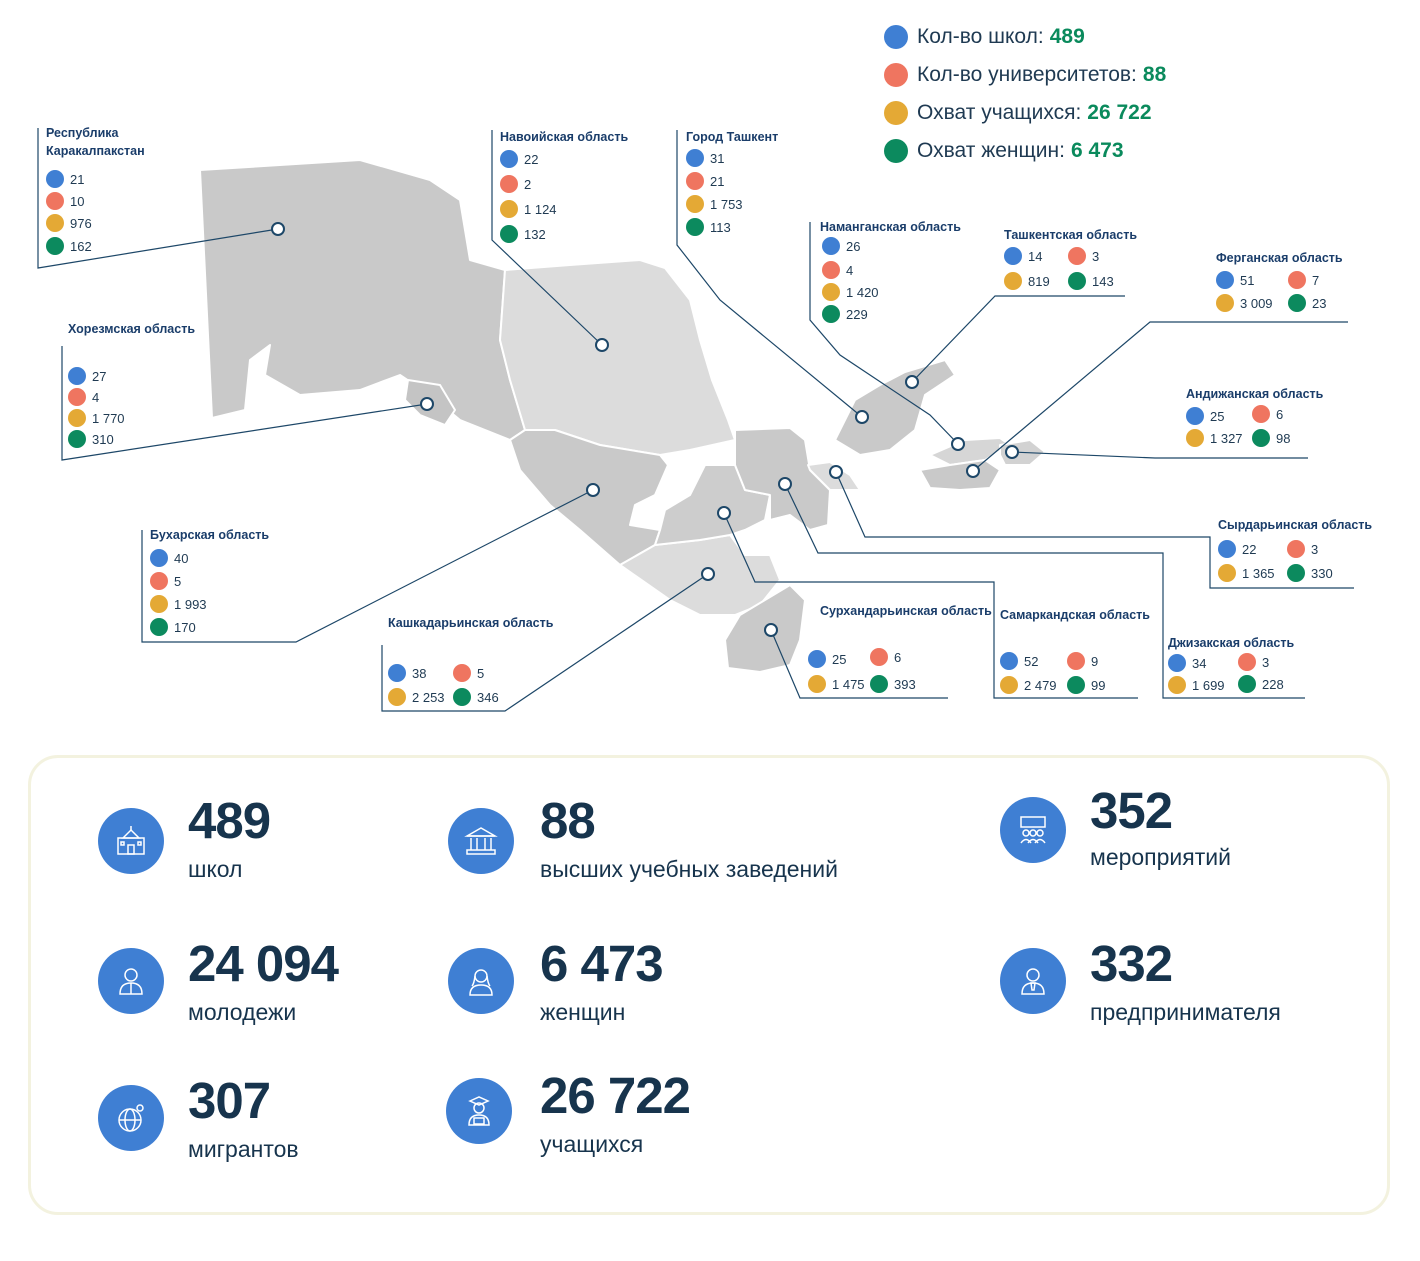 The width and height of the screenshot is (1420, 1261). I want to click on legend-value: 26 722, so click(1119, 112).